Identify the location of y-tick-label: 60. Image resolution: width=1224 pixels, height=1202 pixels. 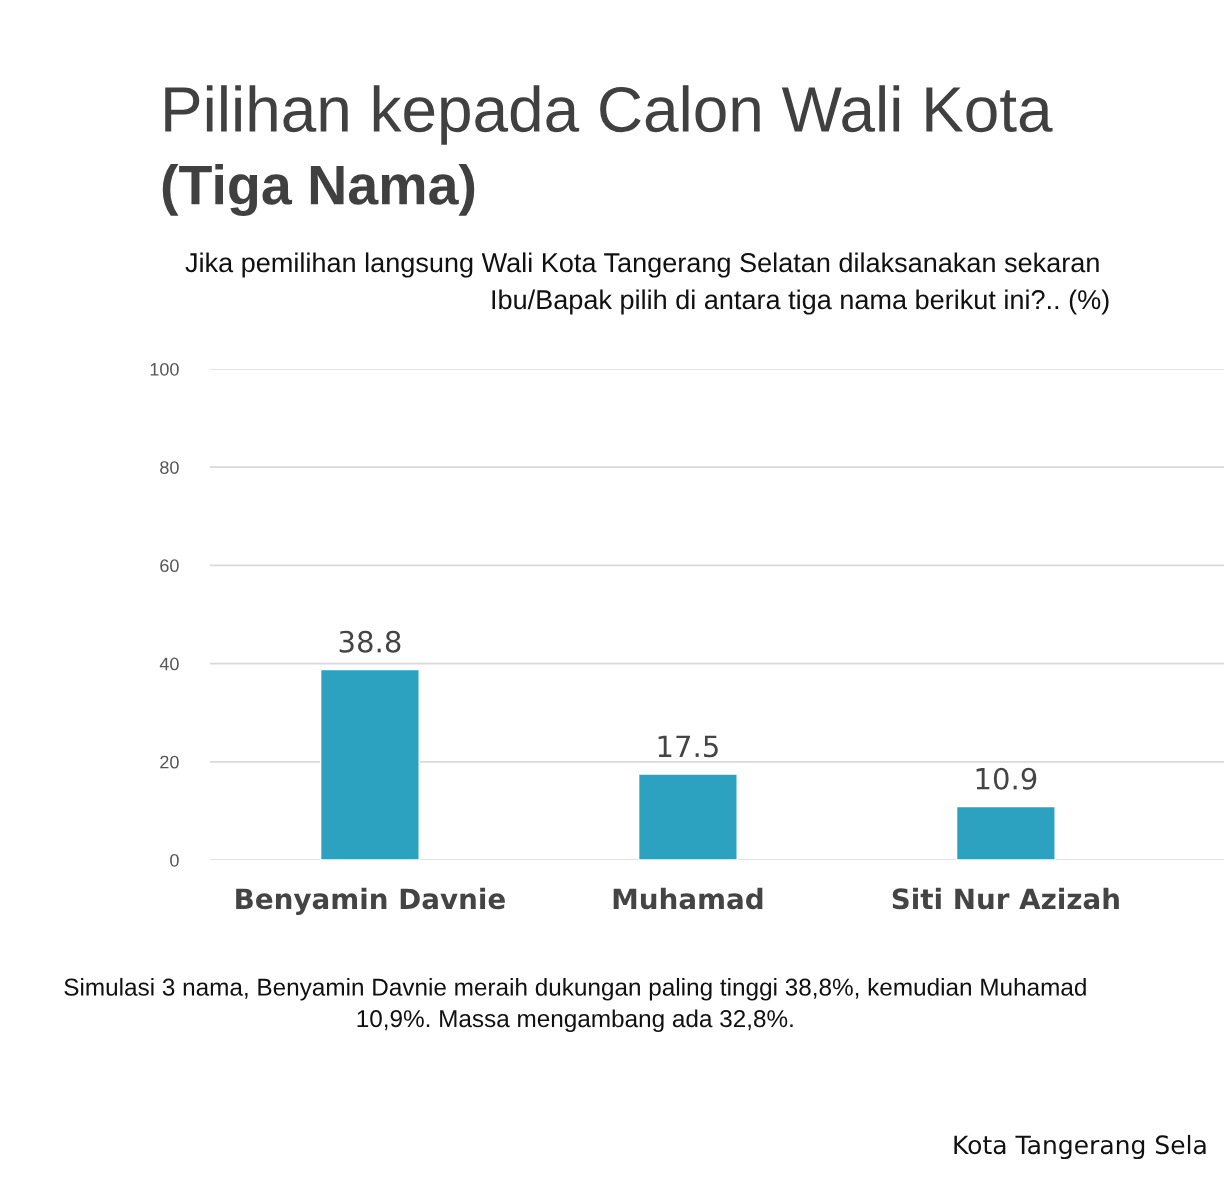
(169, 566).